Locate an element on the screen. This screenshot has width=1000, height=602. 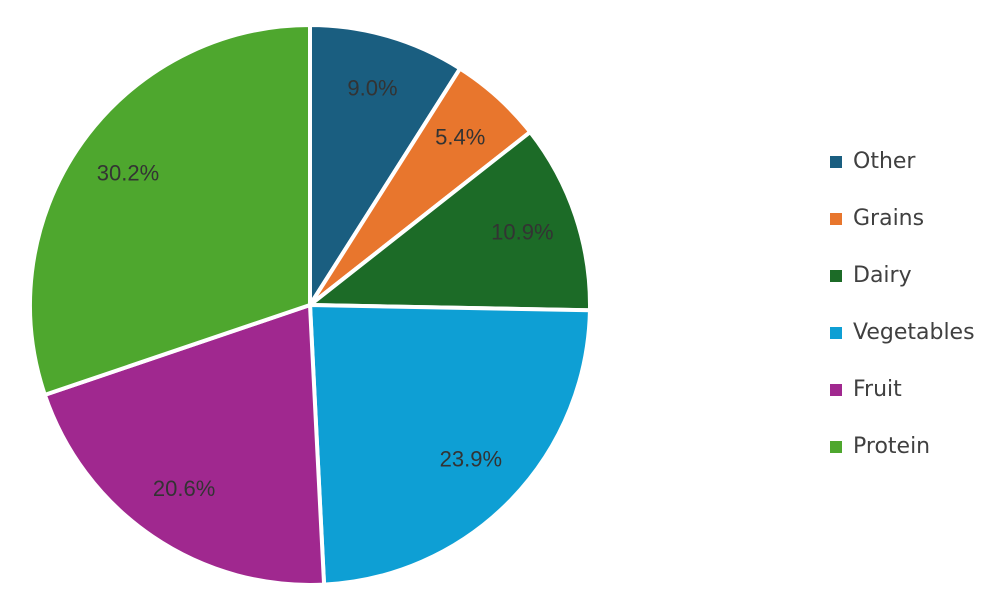
data-label: 20.6% is located at coordinates (184, 488).